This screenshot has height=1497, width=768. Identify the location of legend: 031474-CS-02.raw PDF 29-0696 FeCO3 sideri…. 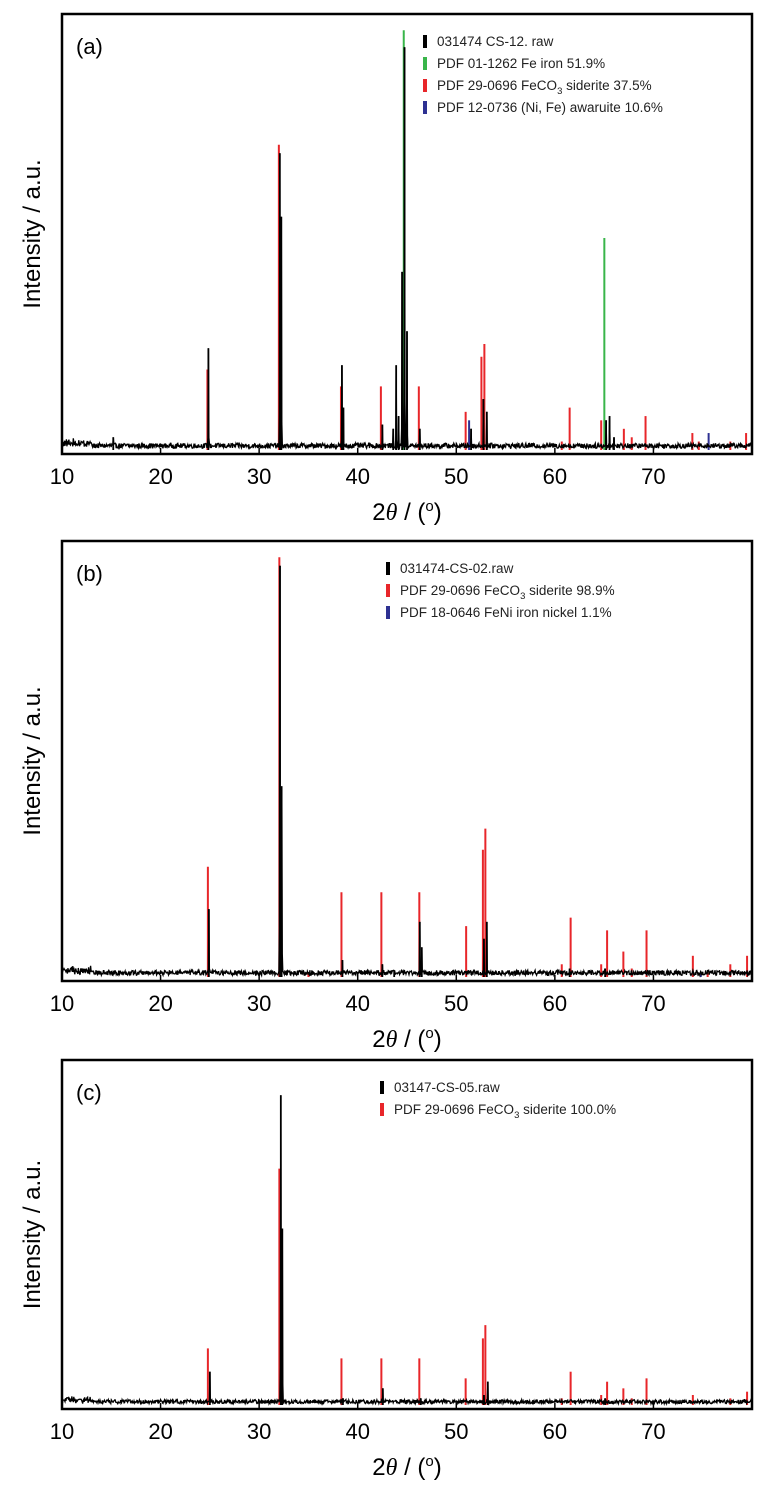
(500, 590).